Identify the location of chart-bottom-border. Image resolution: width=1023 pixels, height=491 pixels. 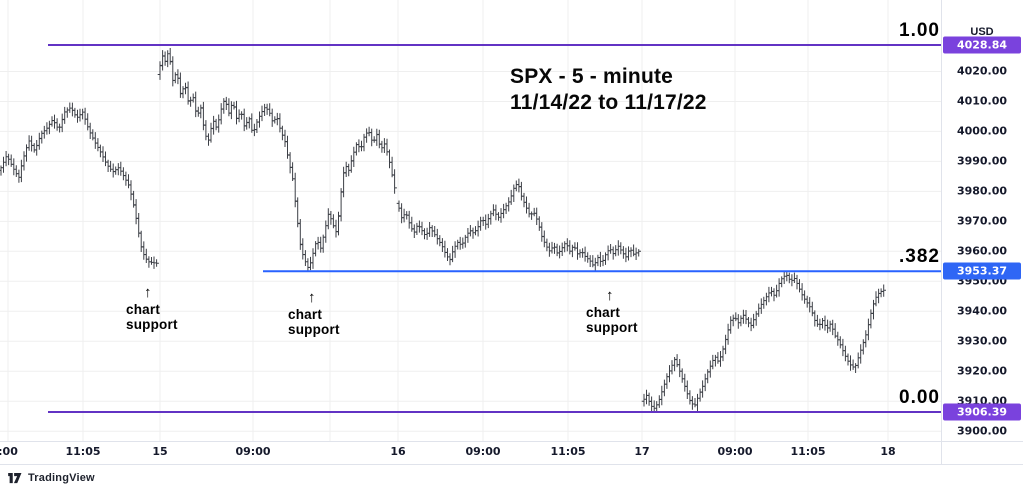
(511, 441).